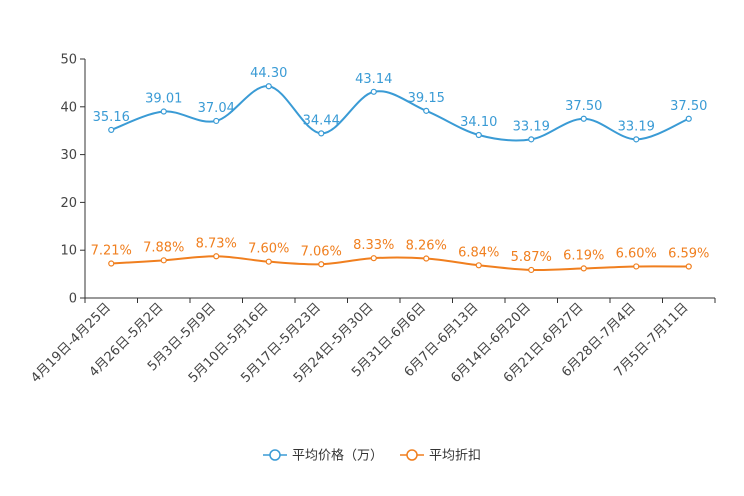 Image resolution: width=744 pixels, height=496 pixels. I want to click on series-line, so click(400, 263).